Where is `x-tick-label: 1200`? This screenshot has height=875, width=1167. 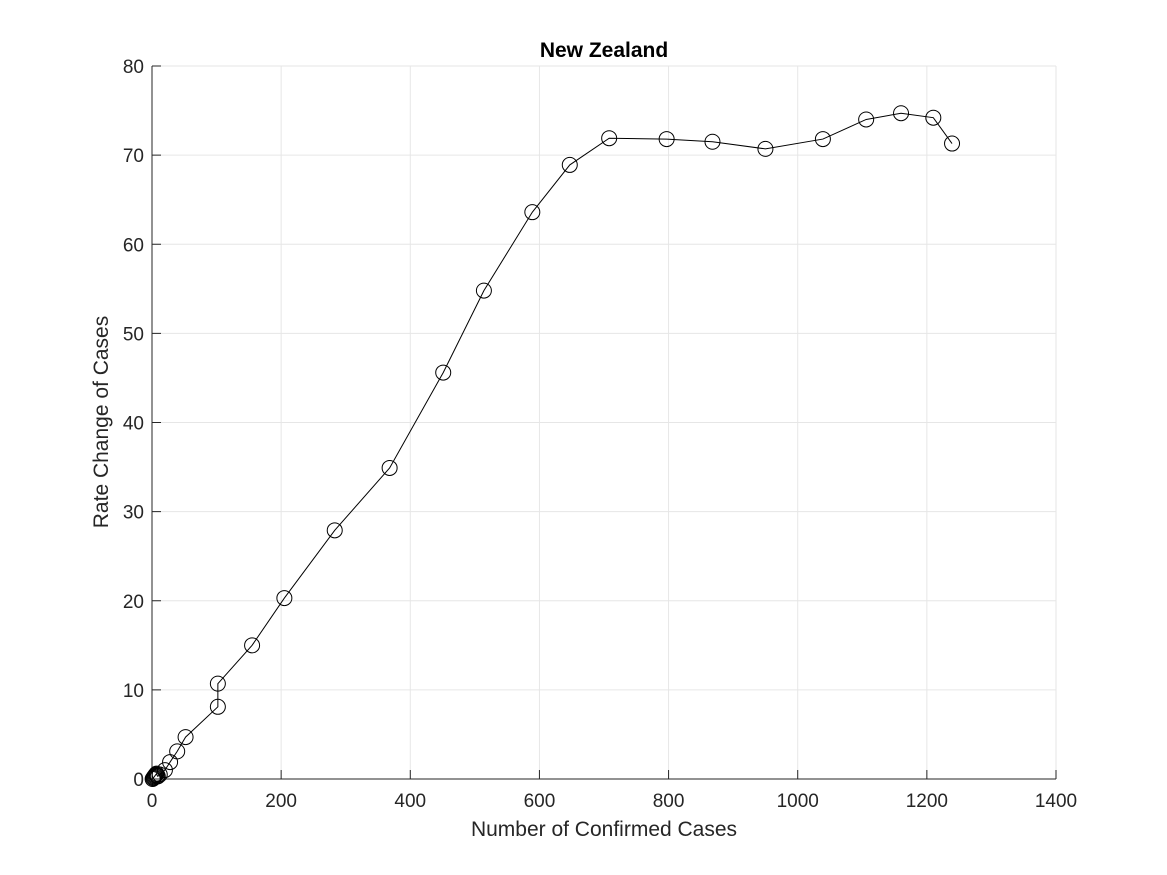
x-tick-label: 1200 is located at coordinates (927, 801).